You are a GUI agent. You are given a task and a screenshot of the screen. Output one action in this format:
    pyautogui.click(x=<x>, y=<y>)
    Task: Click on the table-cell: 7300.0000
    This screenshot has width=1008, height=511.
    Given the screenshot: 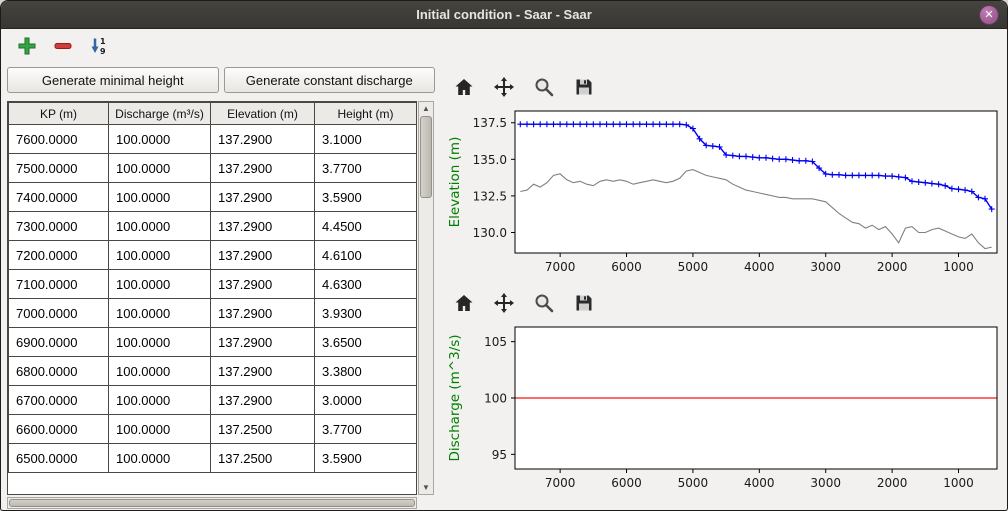 What is the action you would take?
    pyautogui.click(x=58, y=226)
    